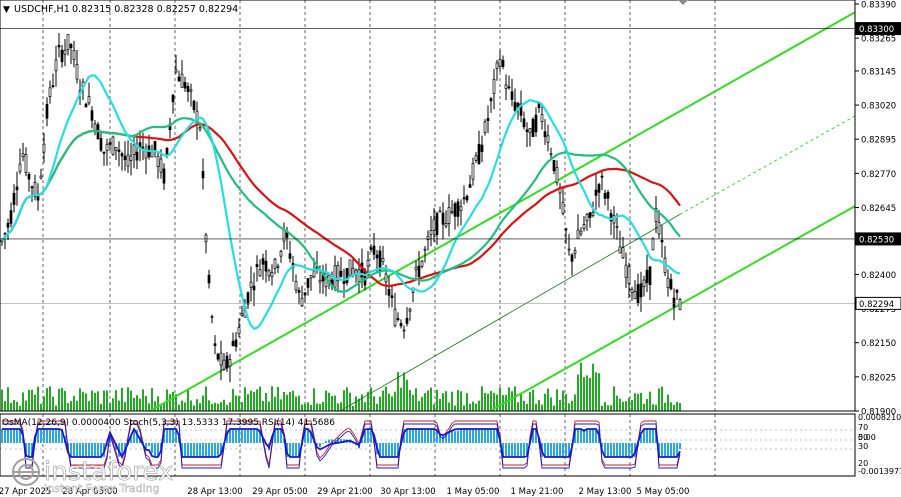 This screenshot has width=901, height=497. I want to click on shift-marker-icon, so click(683, 2).